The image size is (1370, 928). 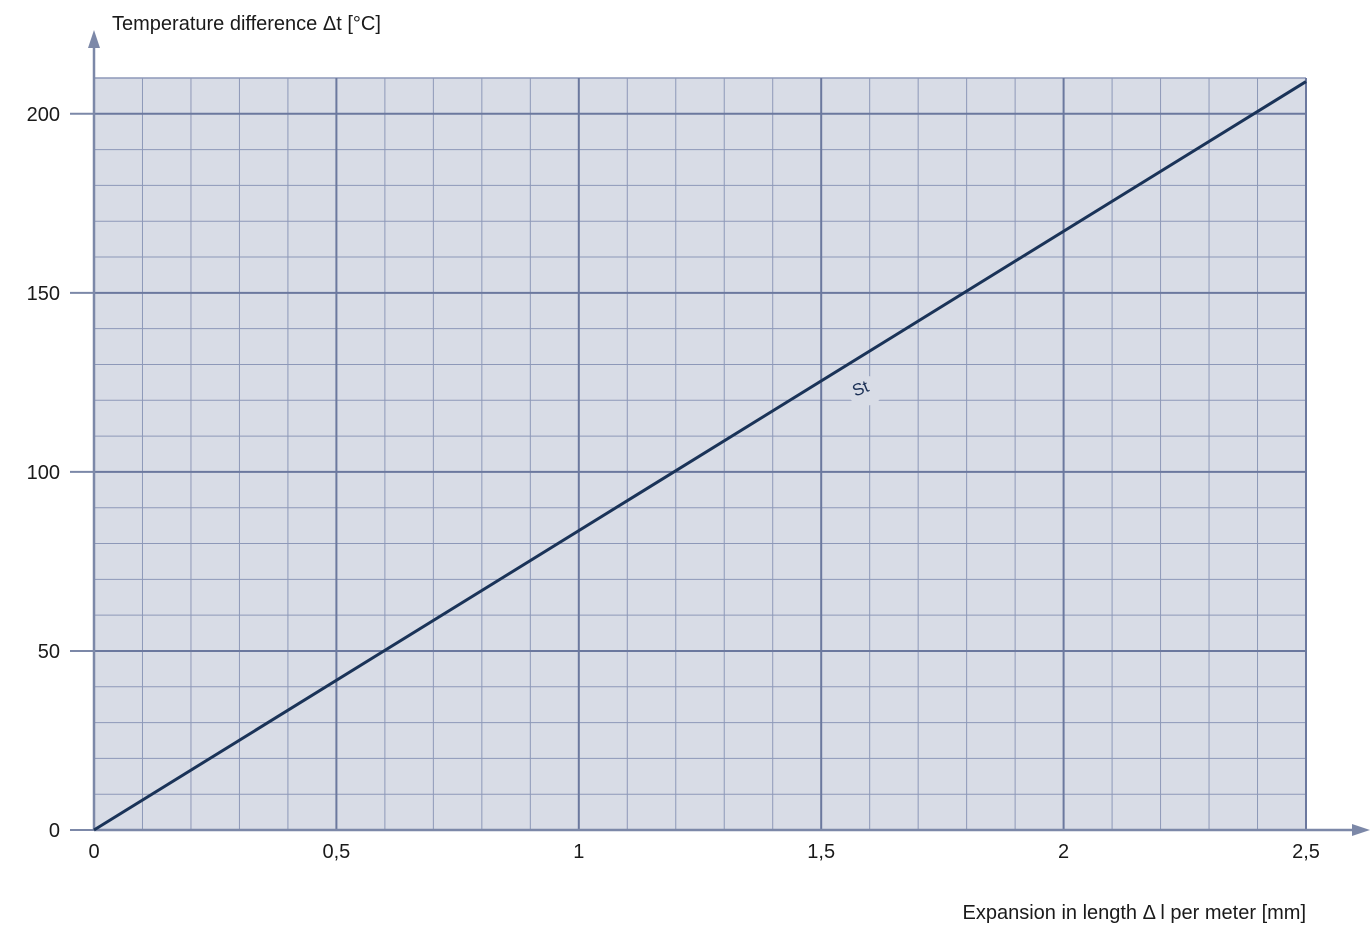 I want to click on y-tick-label: 150, so click(x=43, y=294).